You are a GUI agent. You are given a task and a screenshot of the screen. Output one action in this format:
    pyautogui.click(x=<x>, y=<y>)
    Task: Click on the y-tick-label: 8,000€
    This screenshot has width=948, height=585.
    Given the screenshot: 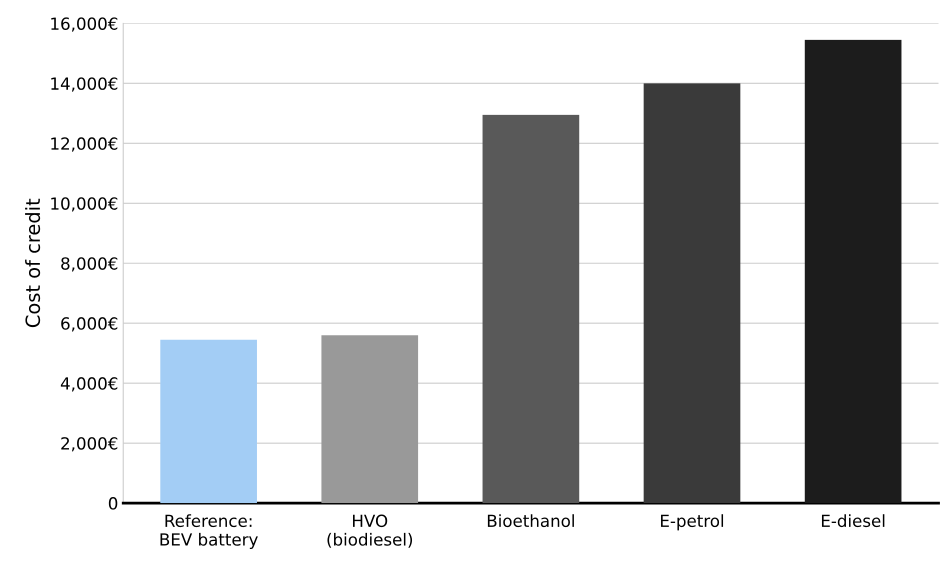 What is the action you would take?
    pyautogui.click(x=89, y=264)
    